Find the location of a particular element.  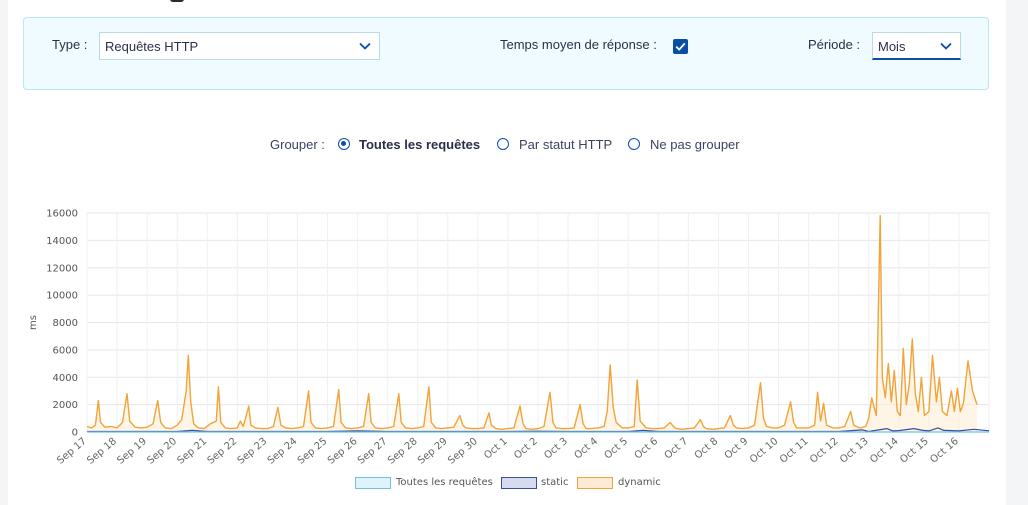

x-tick-label: Oct 3 is located at coordinates (556, 449).